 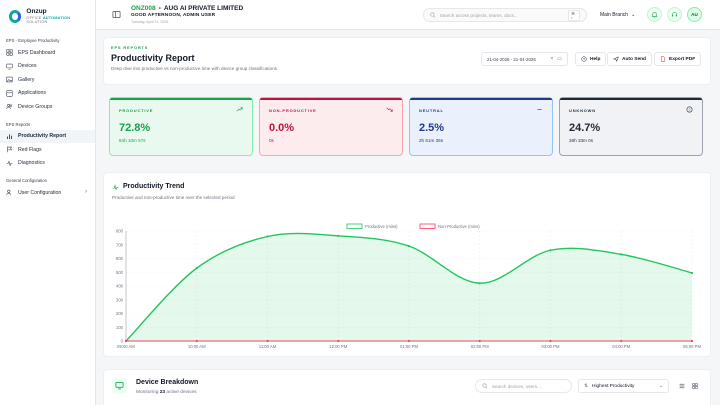 What do you see at coordinates (26, 79) in the screenshot?
I see `sidebar-item-label: Gallery` at bounding box center [26, 79].